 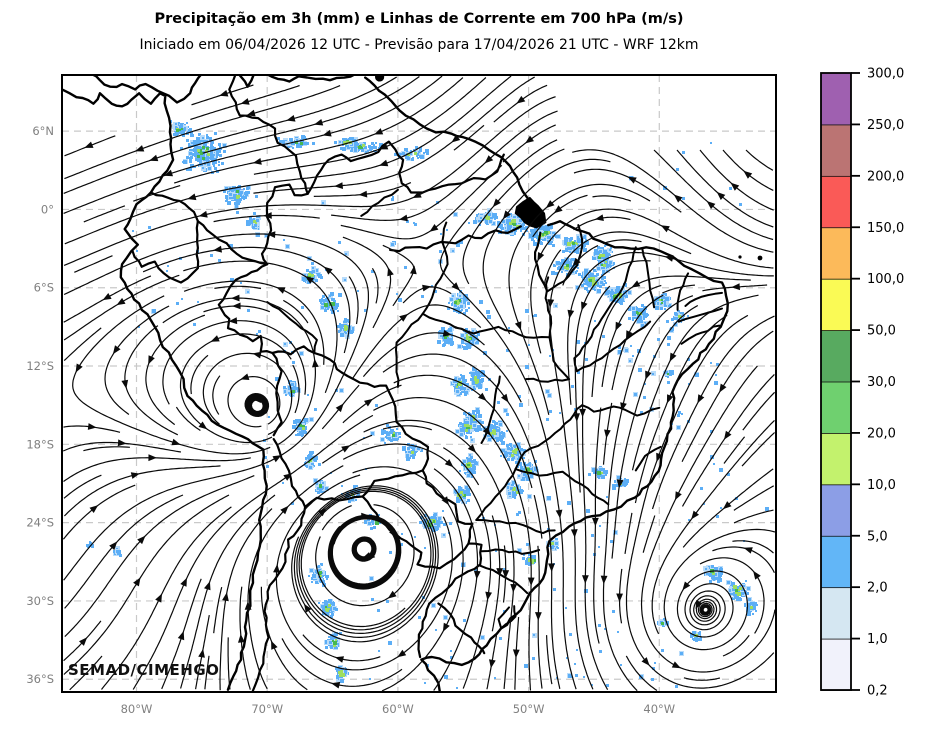 What do you see at coordinates (144, 670) in the screenshot?
I see `watermark: SEMAD/CIMEHGO` at bounding box center [144, 670].